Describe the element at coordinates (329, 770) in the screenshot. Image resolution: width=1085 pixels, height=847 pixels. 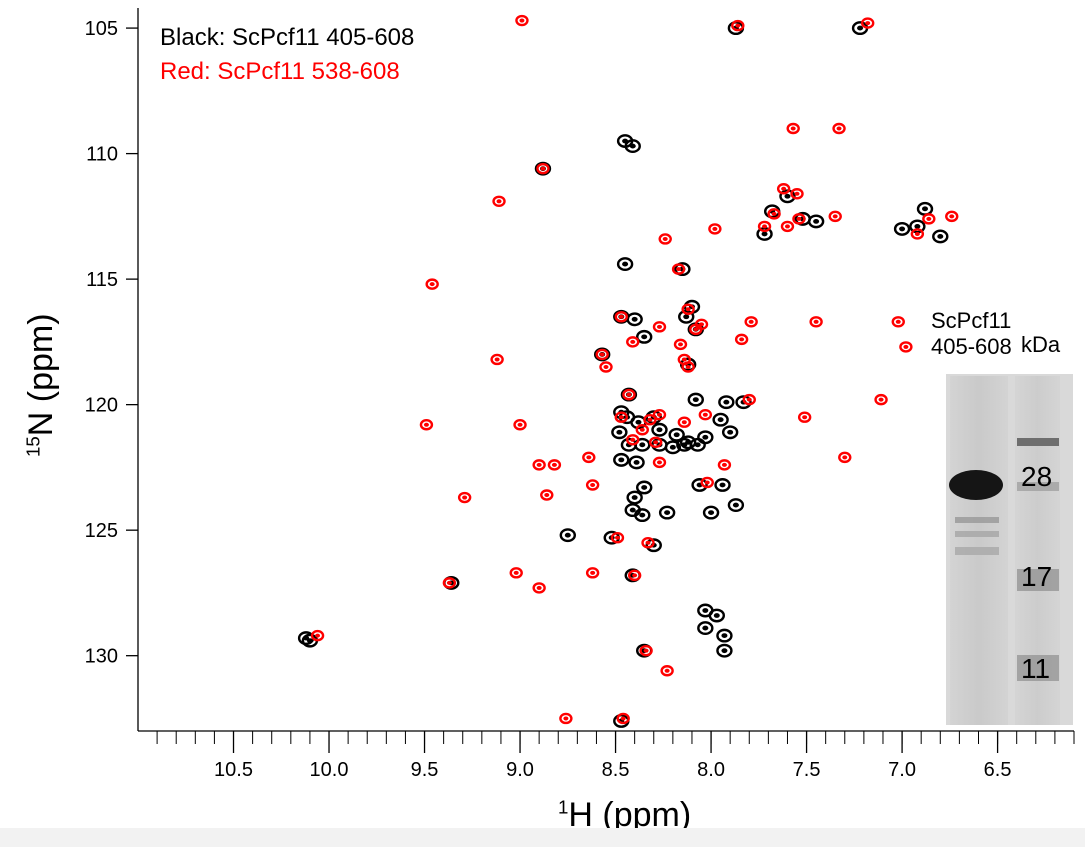
I see `x-tick-label: 10.0` at that location.